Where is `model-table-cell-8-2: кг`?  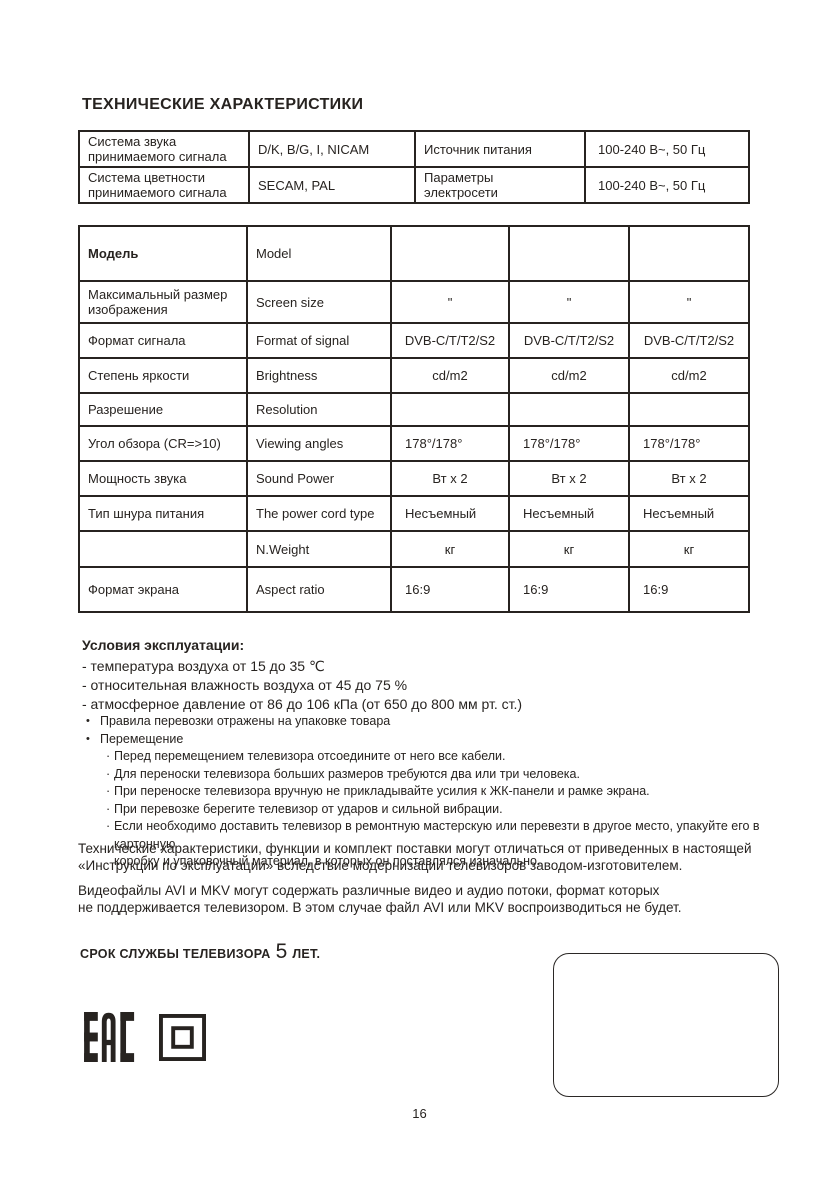 model-table-cell-8-2: кг is located at coordinates (450, 549).